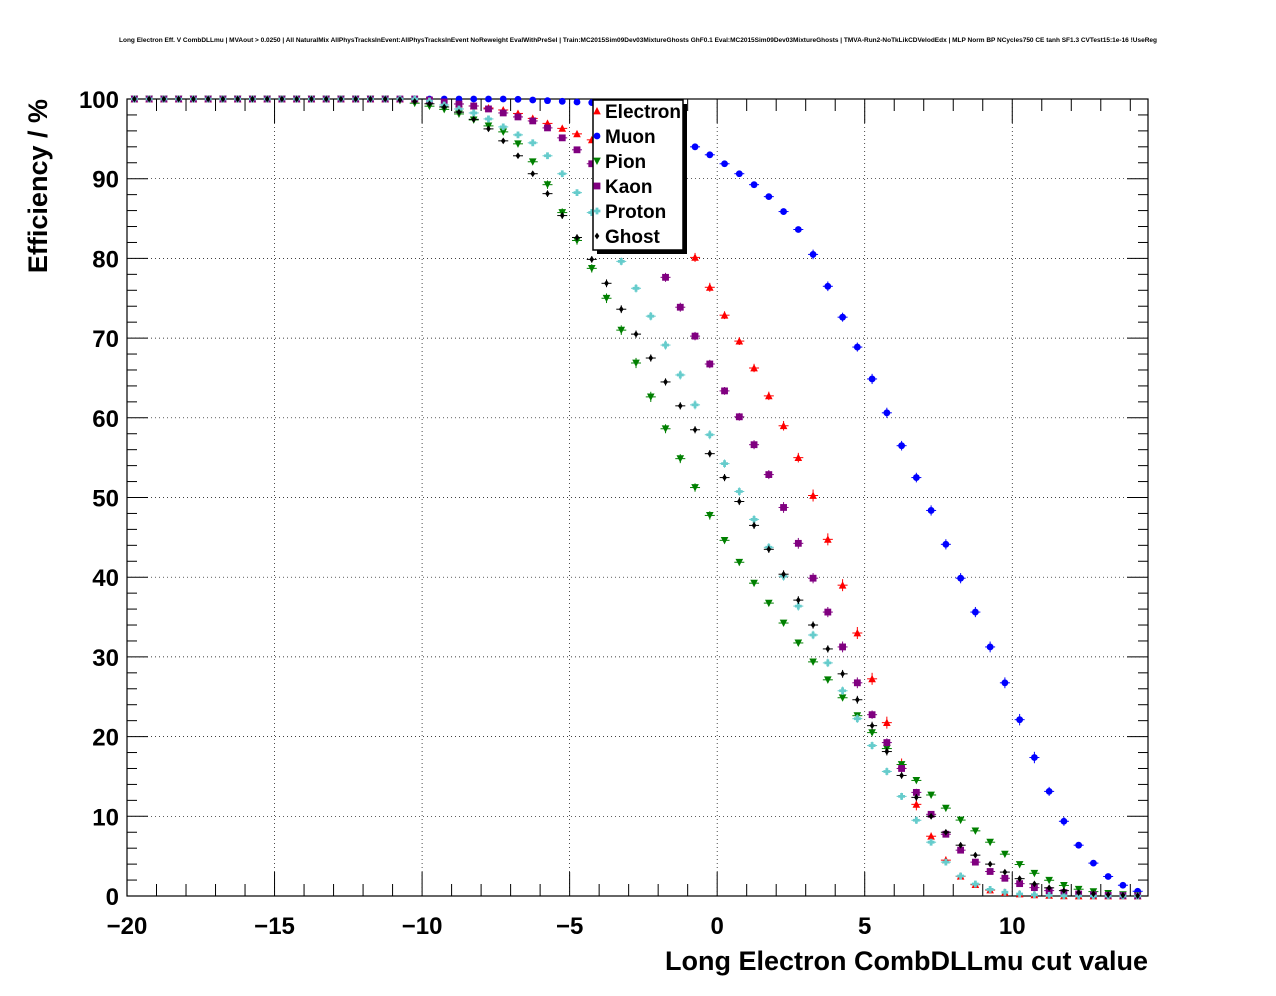 The width and height of the screenshot is (1276, 996). I want to click on y-tick-label: 100, so click(99, 100).